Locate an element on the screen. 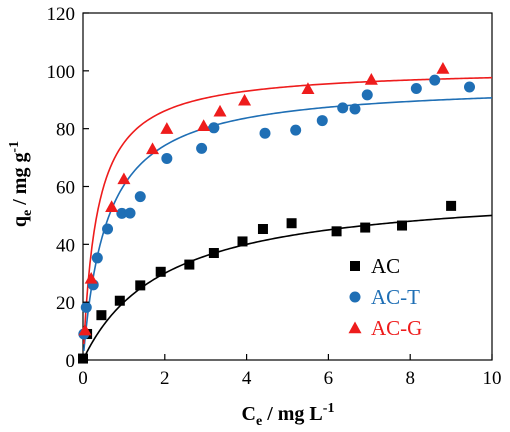  y-tick-label: 120 is located at coordinates (61, 14).